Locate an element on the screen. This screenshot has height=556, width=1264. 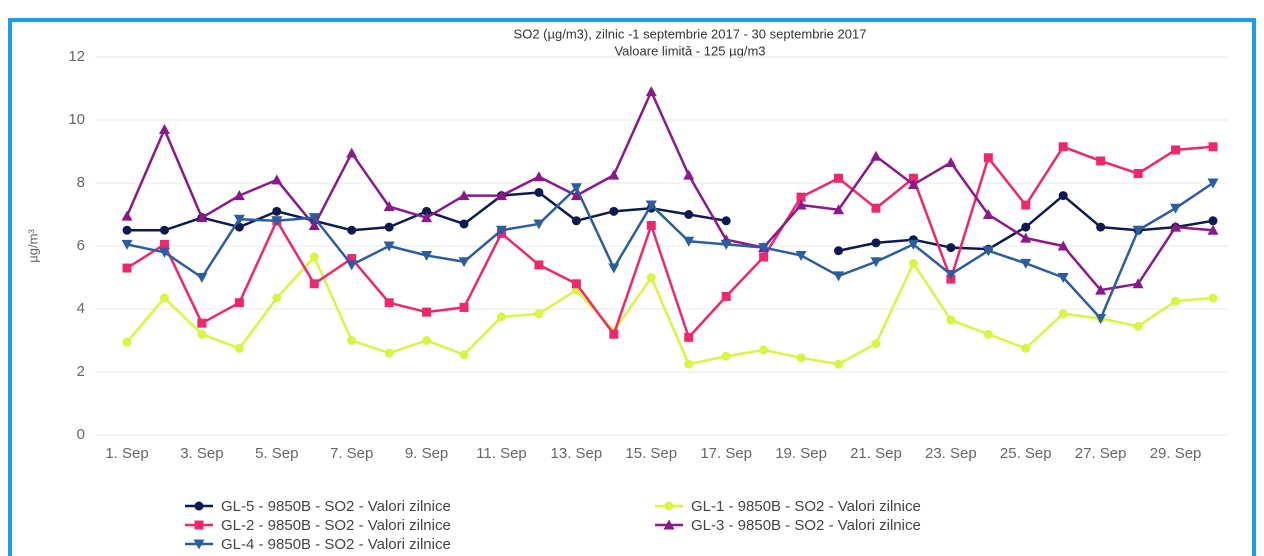
x-tick-label: 23. Sep is located at coordinates (951, 453).